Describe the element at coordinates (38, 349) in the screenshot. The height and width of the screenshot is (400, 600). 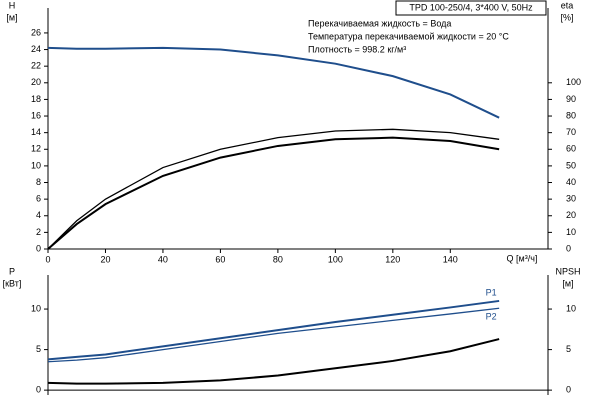
I see `y-tick-label: 5` at that location.